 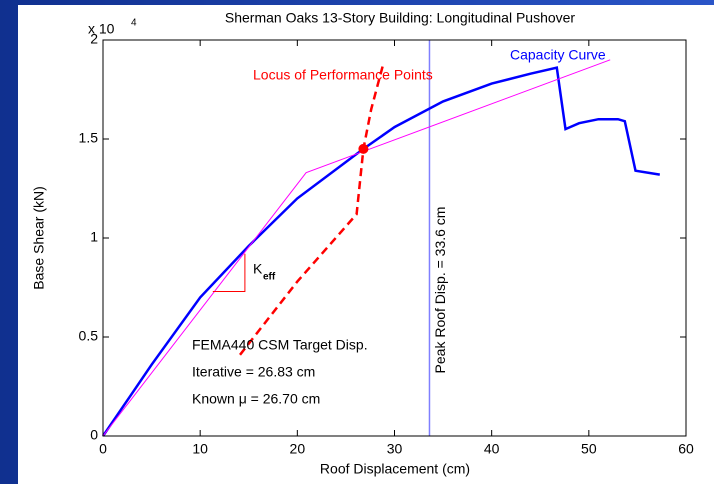 I want to click on y-tick-label: 2, so click(x=94, y=39).